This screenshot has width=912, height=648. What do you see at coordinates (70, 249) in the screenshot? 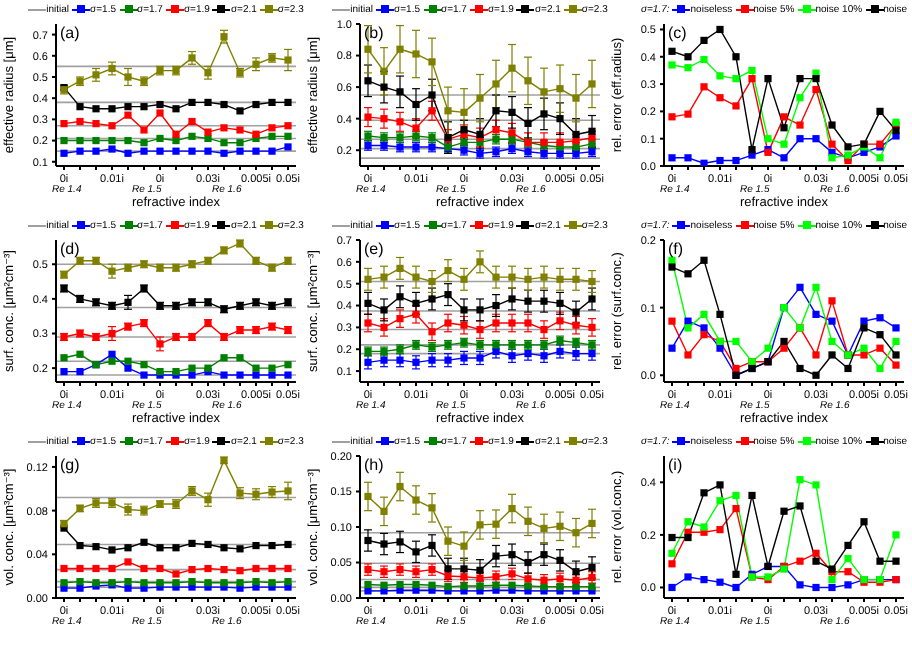
I see `annotation: (d)` at bounding box center [70, 249].